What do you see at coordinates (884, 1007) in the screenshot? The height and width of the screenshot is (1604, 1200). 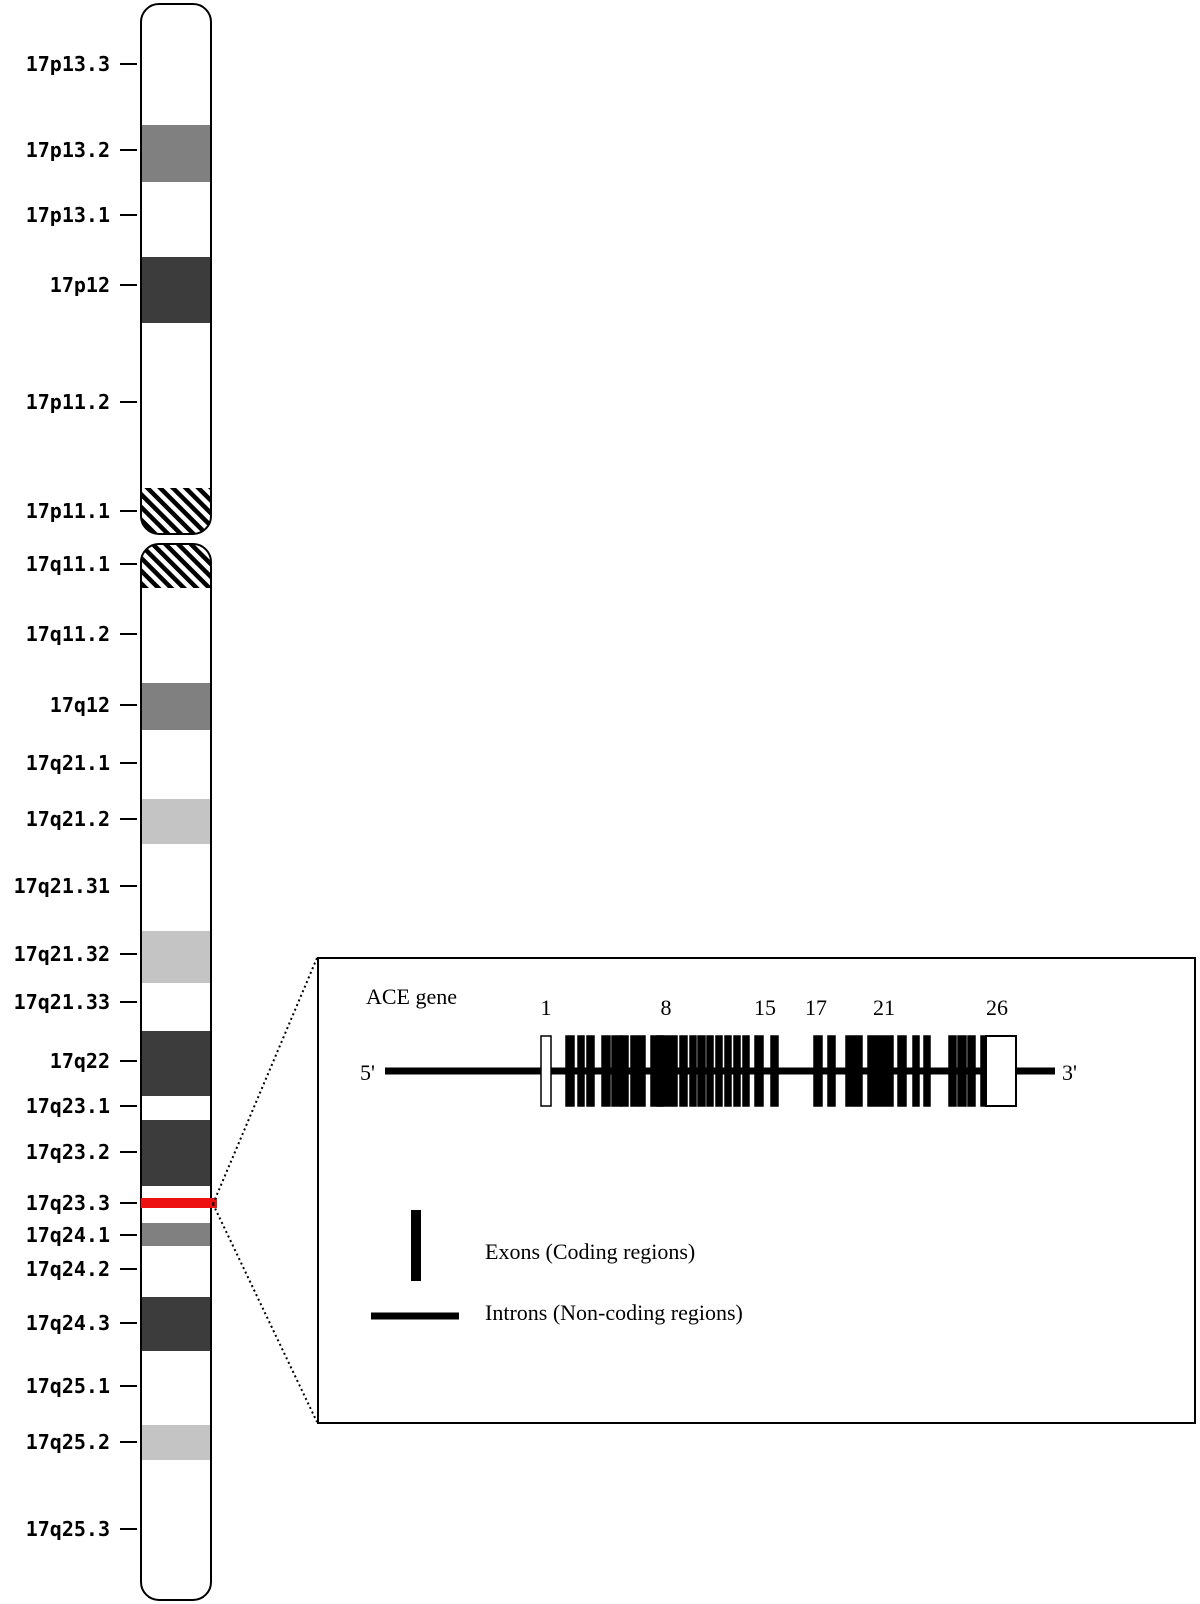 I see `exon-number-21: 21` at bounding box center [884, 1007].